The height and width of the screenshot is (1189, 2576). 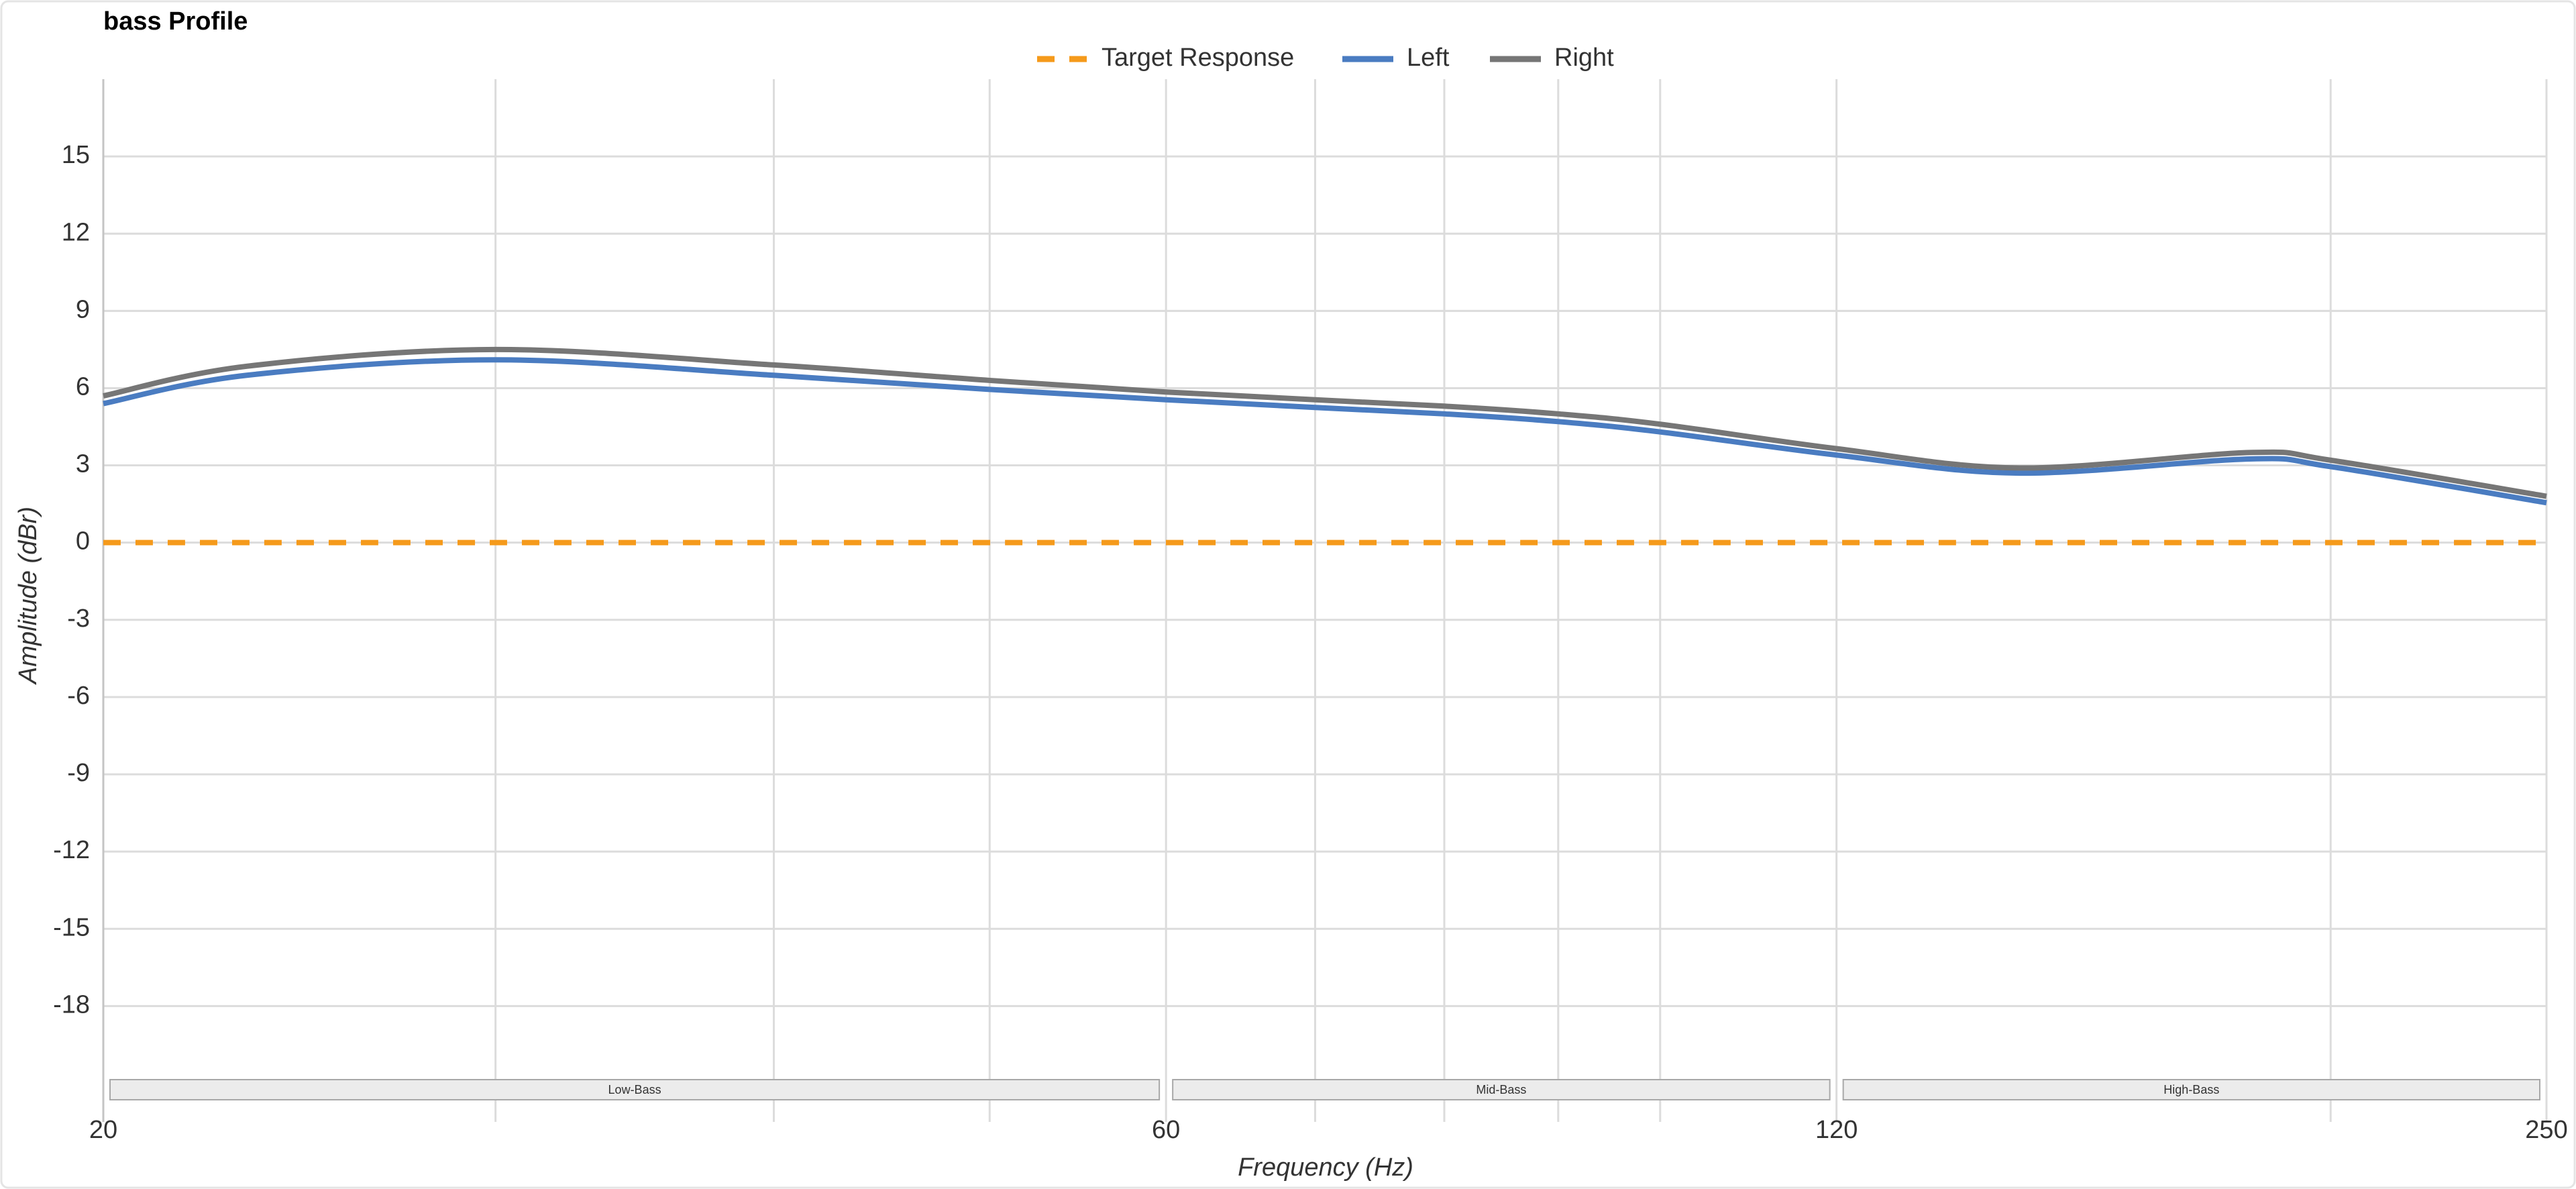 What do you see at coordinates (76, 232) in the screenshot?
I see `y-tick-label: 12` at bounding box center [76, 232].